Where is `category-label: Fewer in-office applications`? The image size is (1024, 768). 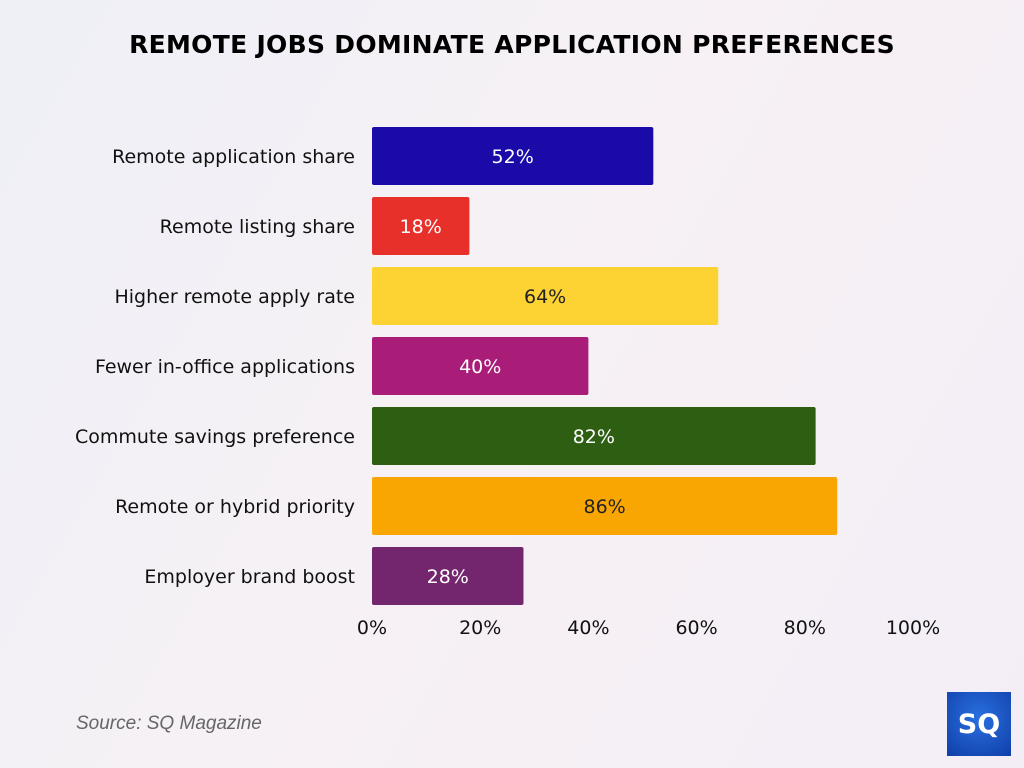 category-label: Fewer in-office applications is located at coordinates (225, 367).